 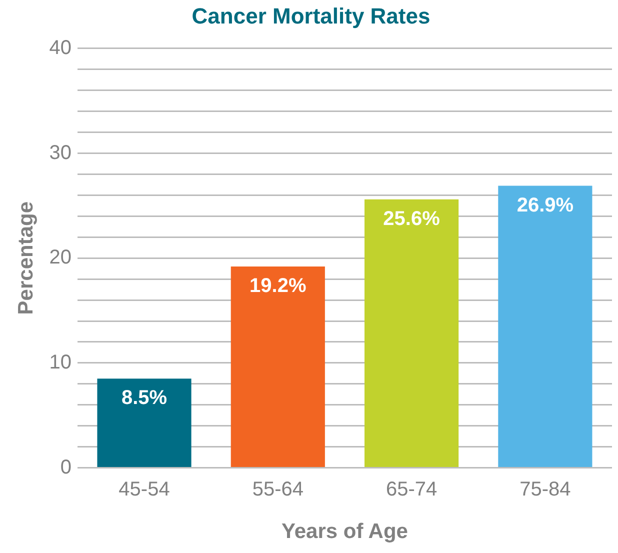 What do you see at coordinates (60, 153) in the screenshot?
I see `y-tick-label: 30` at bounding box center [60, 153].